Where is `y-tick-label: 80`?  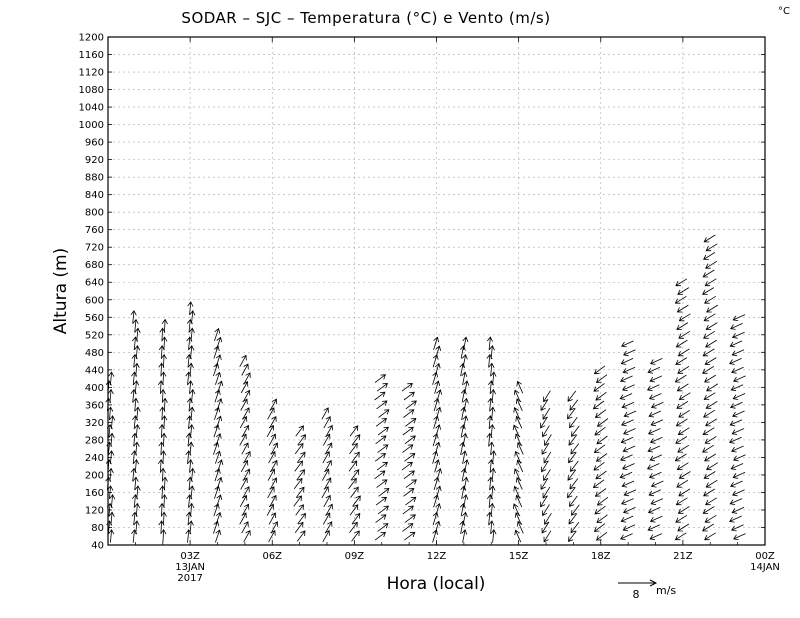
y-tick-label: 80 is located at coordinates (97, 528).